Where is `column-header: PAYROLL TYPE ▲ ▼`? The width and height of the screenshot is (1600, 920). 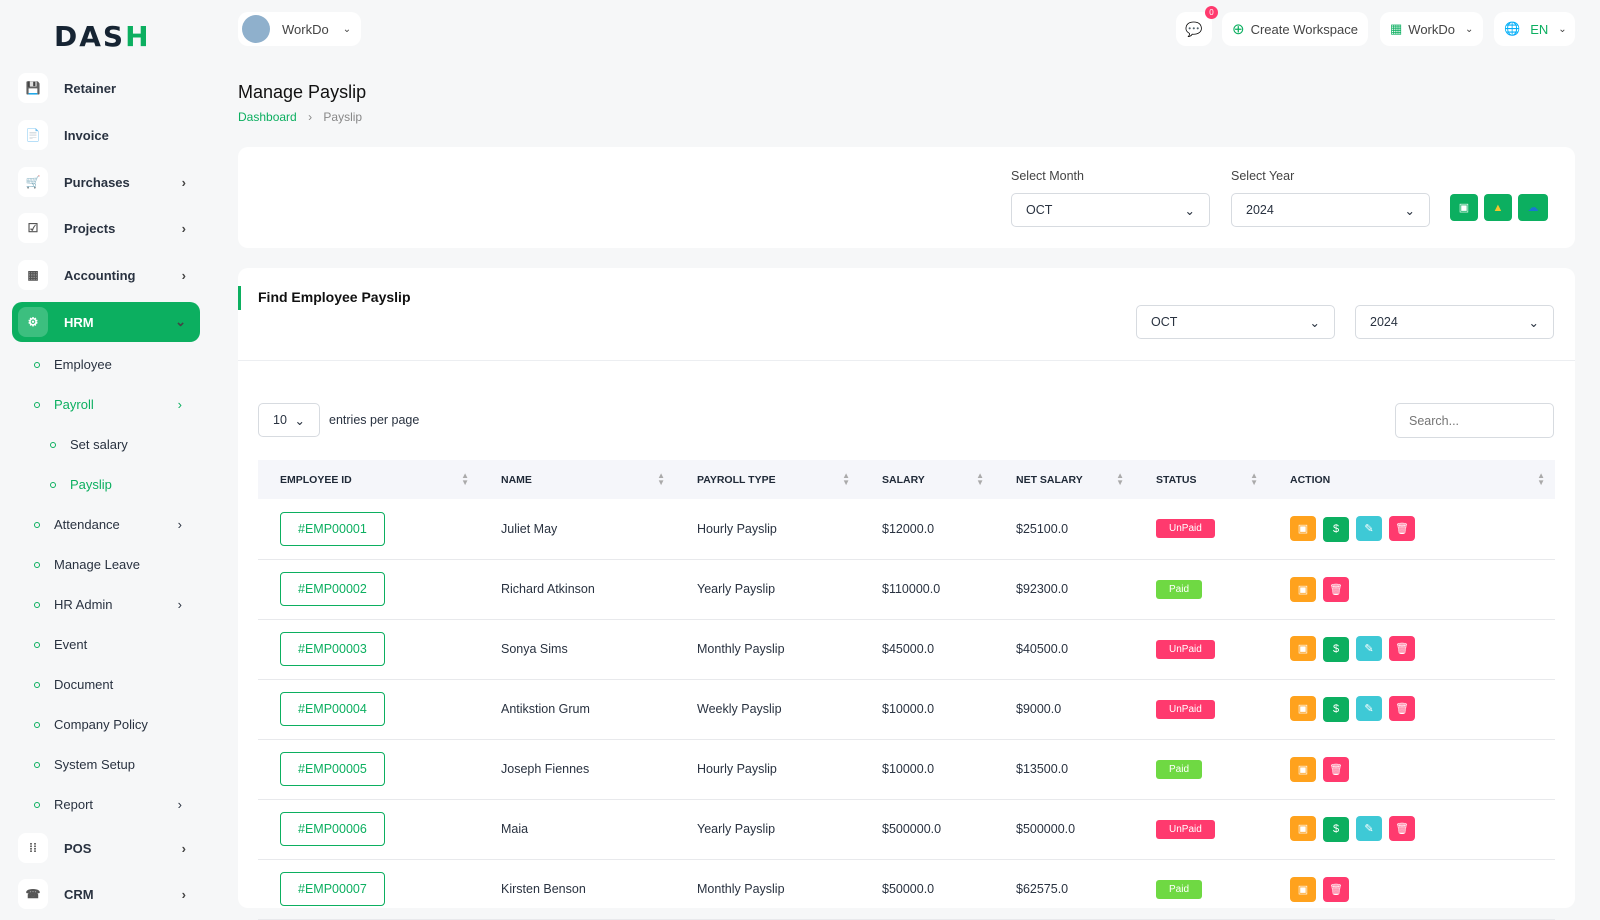
column-header: PAYROLL TYPE ▲ ▼ is located at coordinates (767, 479).